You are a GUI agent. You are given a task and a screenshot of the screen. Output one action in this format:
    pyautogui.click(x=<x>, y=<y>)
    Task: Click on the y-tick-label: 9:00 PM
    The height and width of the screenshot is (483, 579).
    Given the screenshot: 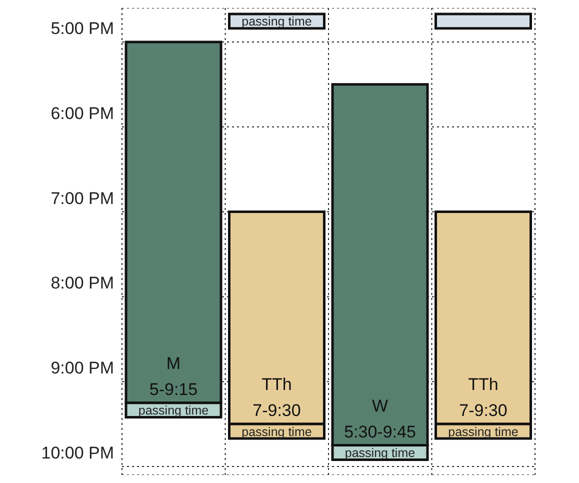 What is the action you would take?
    pyautogui.click(x=82, y=368)
    